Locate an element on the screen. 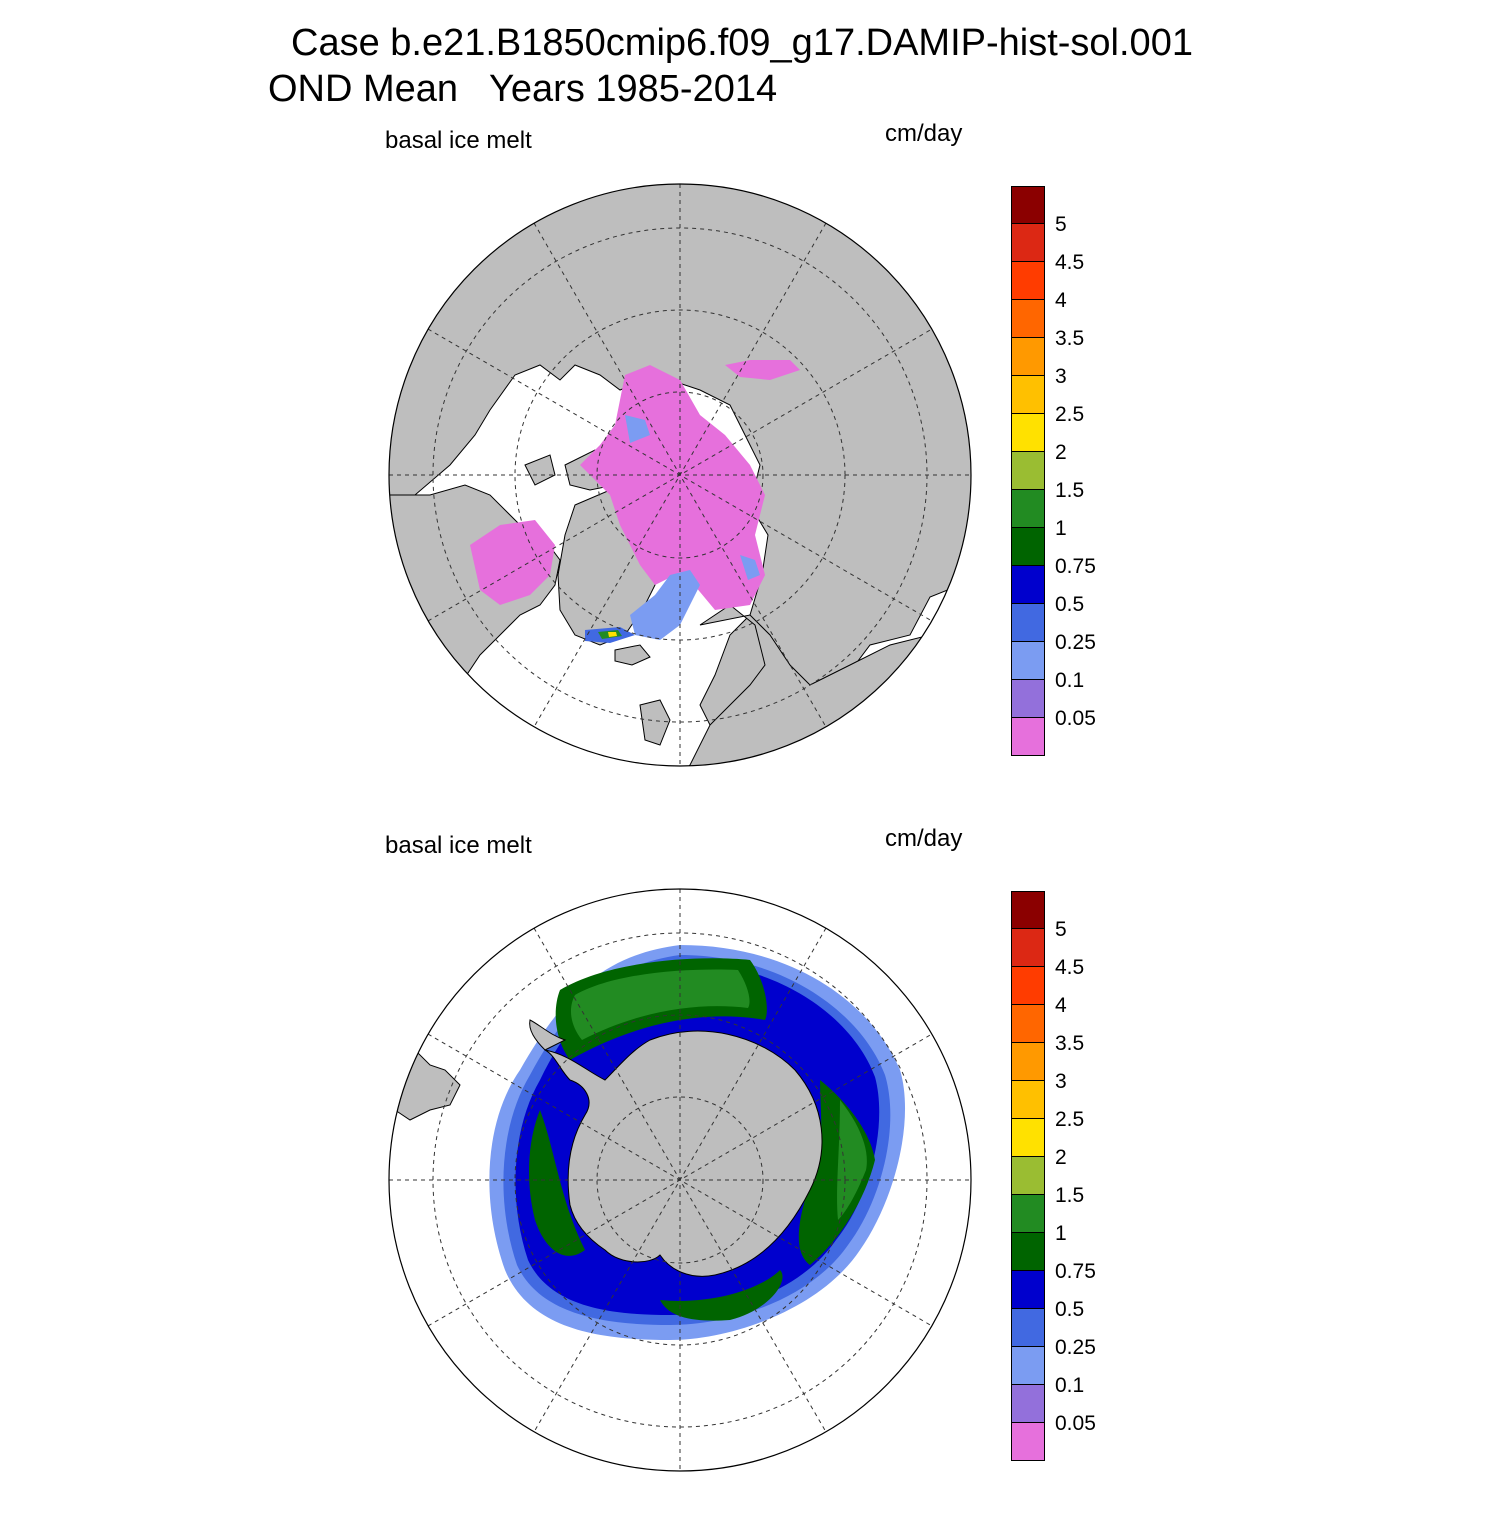 This screenshot has height=1520, width=1500. south-variable-label: basal ice melt is located at coordinates (458, 845).